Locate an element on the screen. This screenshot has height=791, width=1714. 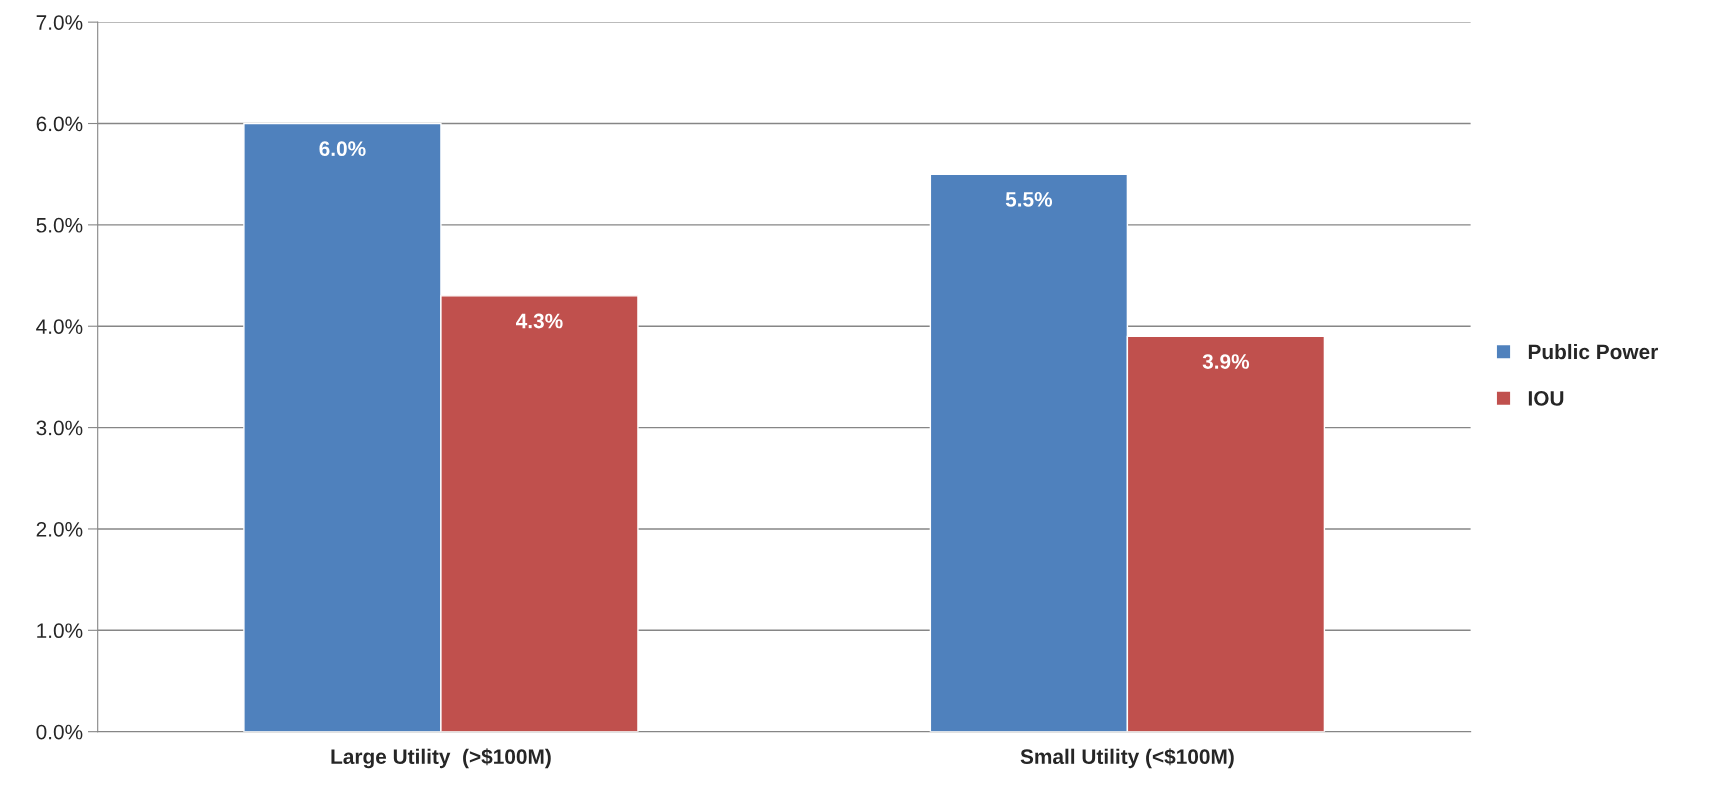
y-tick-label: 5.0% is located at coordinates (59, 225).